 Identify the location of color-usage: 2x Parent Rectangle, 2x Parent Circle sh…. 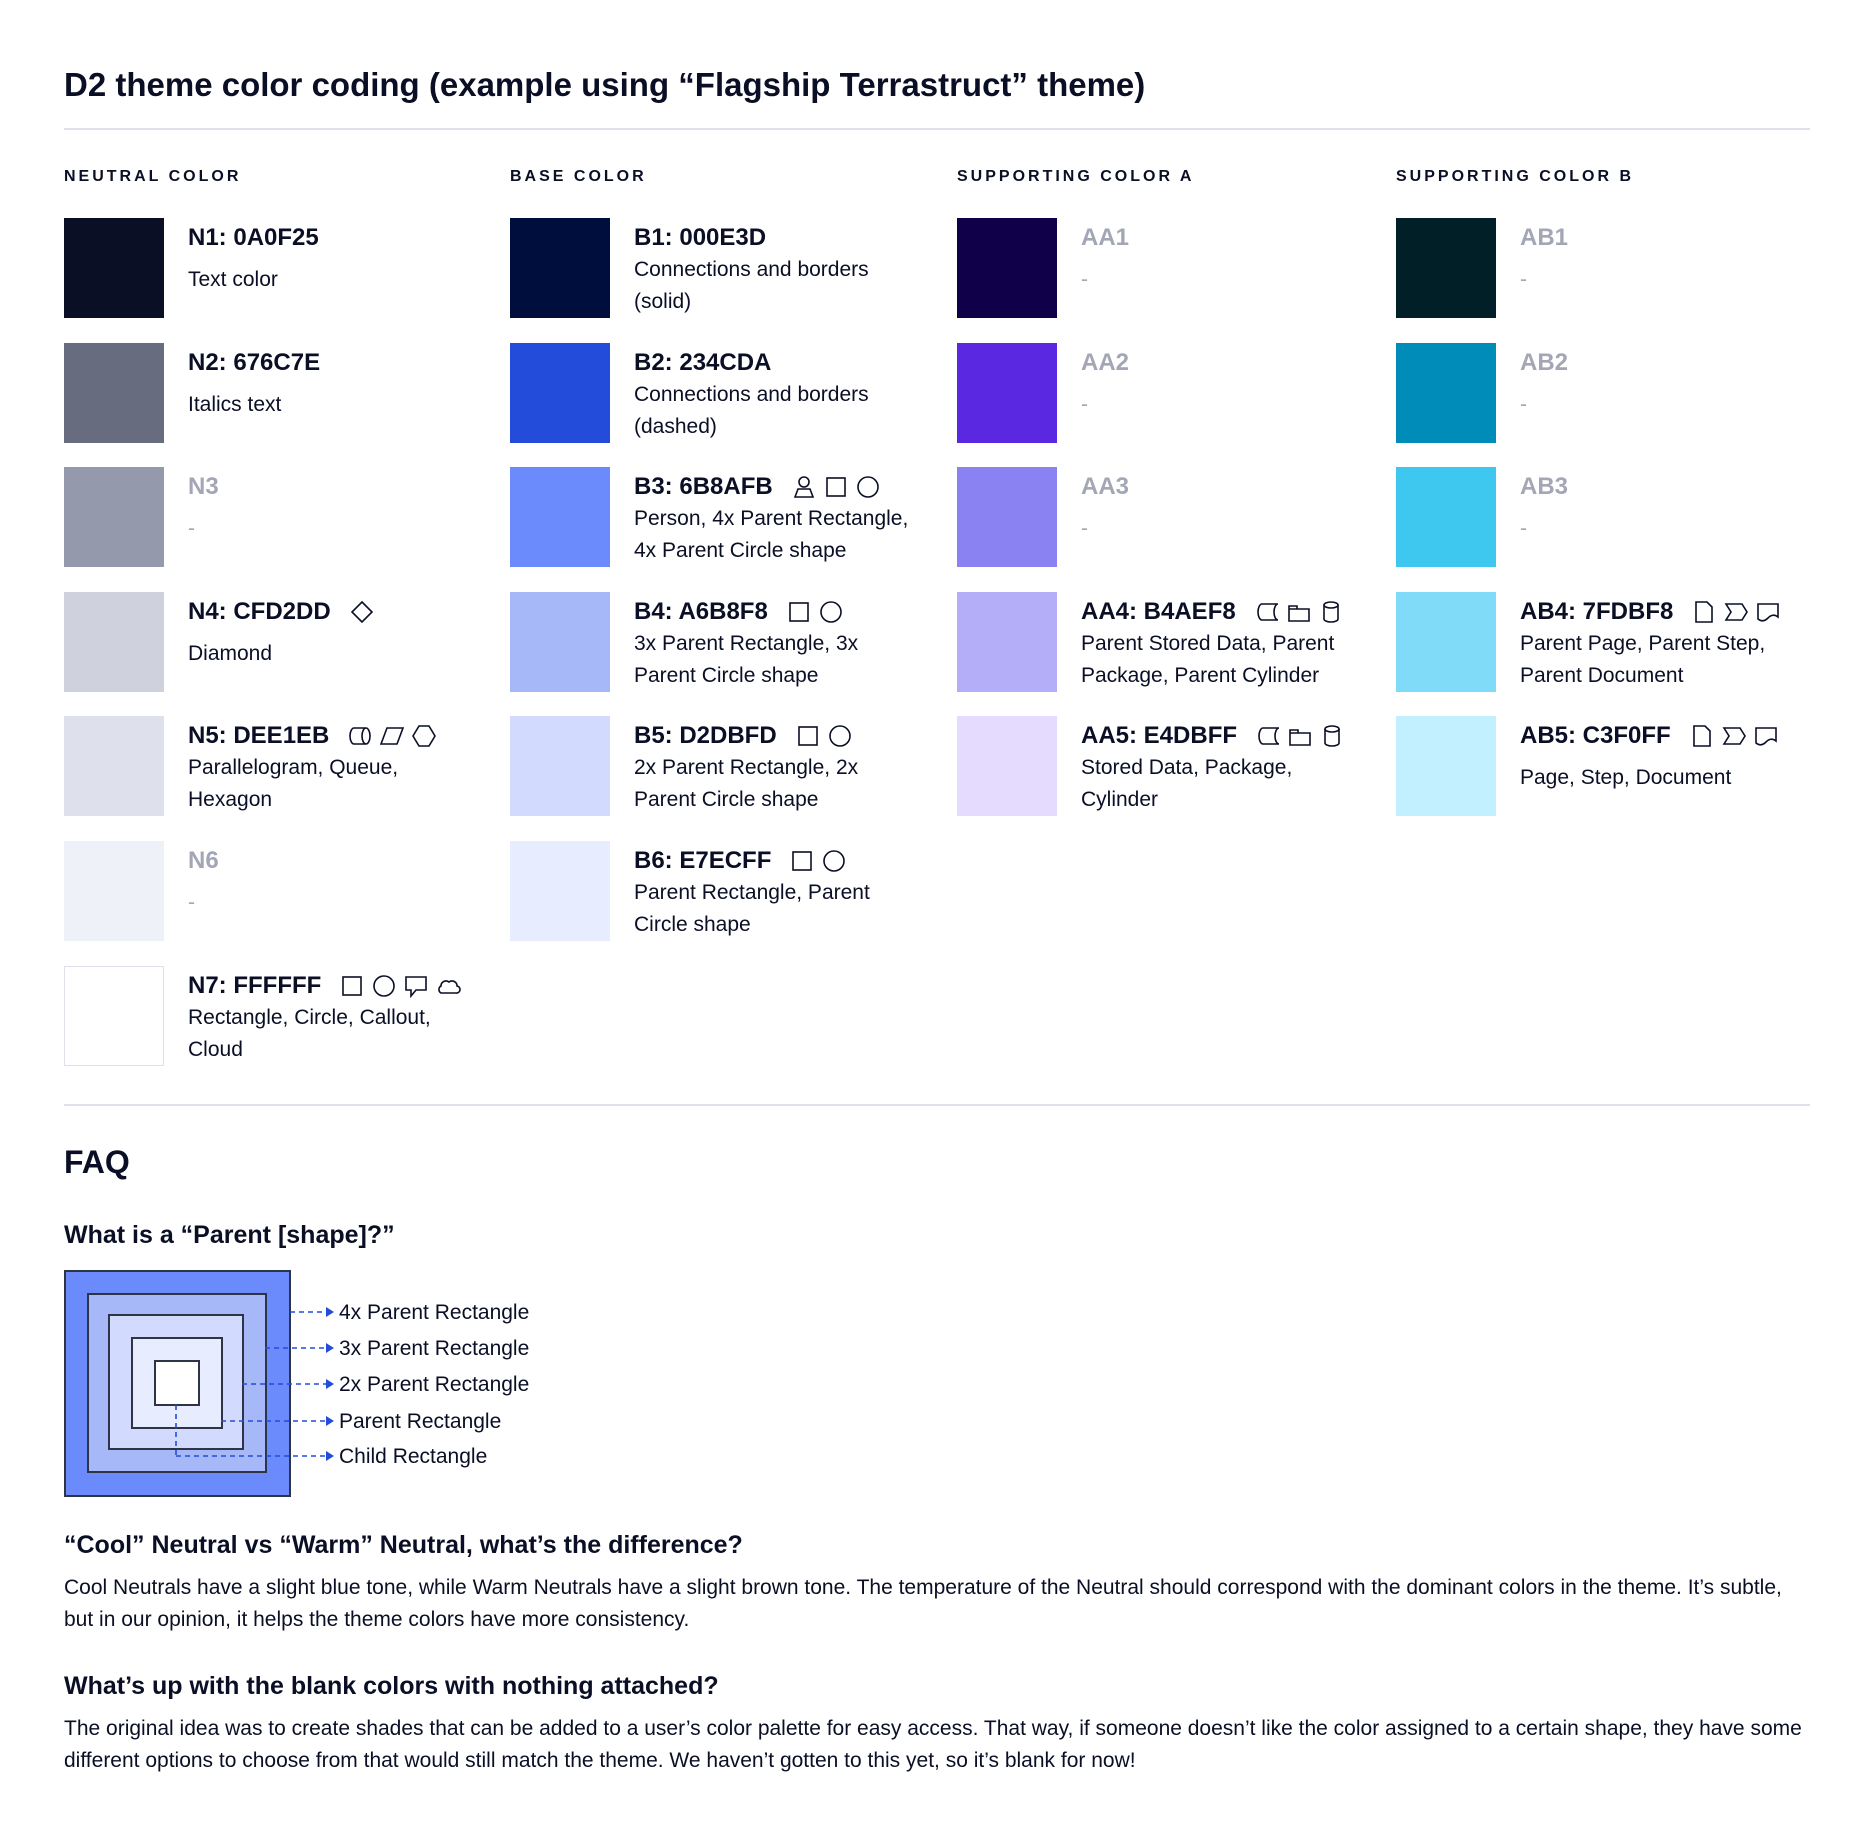
(746, 784).